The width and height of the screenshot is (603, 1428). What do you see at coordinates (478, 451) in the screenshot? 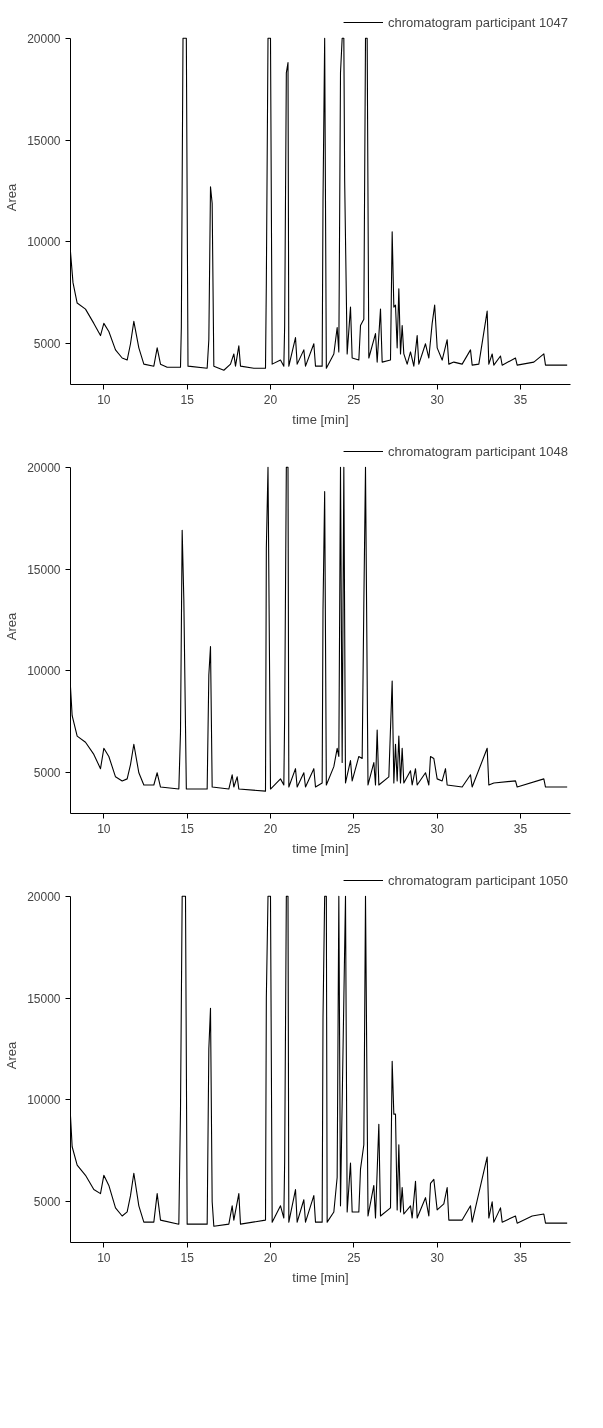
I see `legend-label: chromatogram participant 1048` at bounding box center [478, 451].